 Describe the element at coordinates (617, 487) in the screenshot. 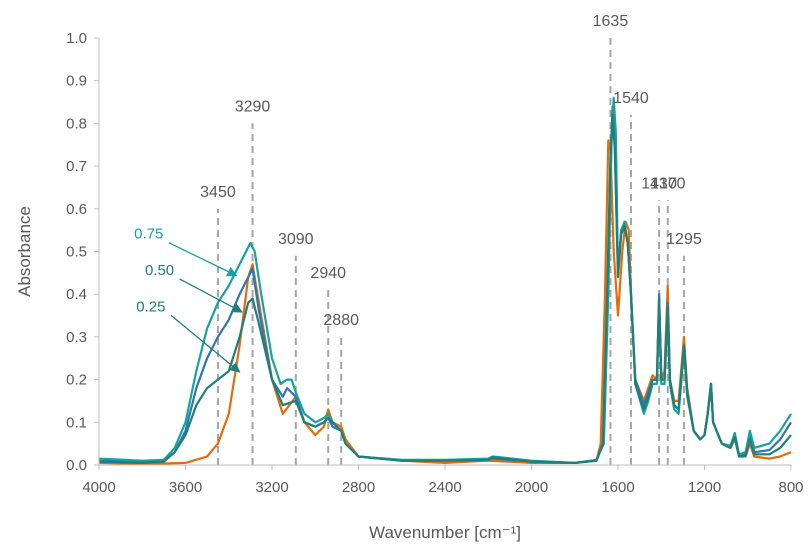

I see `x-tick-label: 1600` at that location.